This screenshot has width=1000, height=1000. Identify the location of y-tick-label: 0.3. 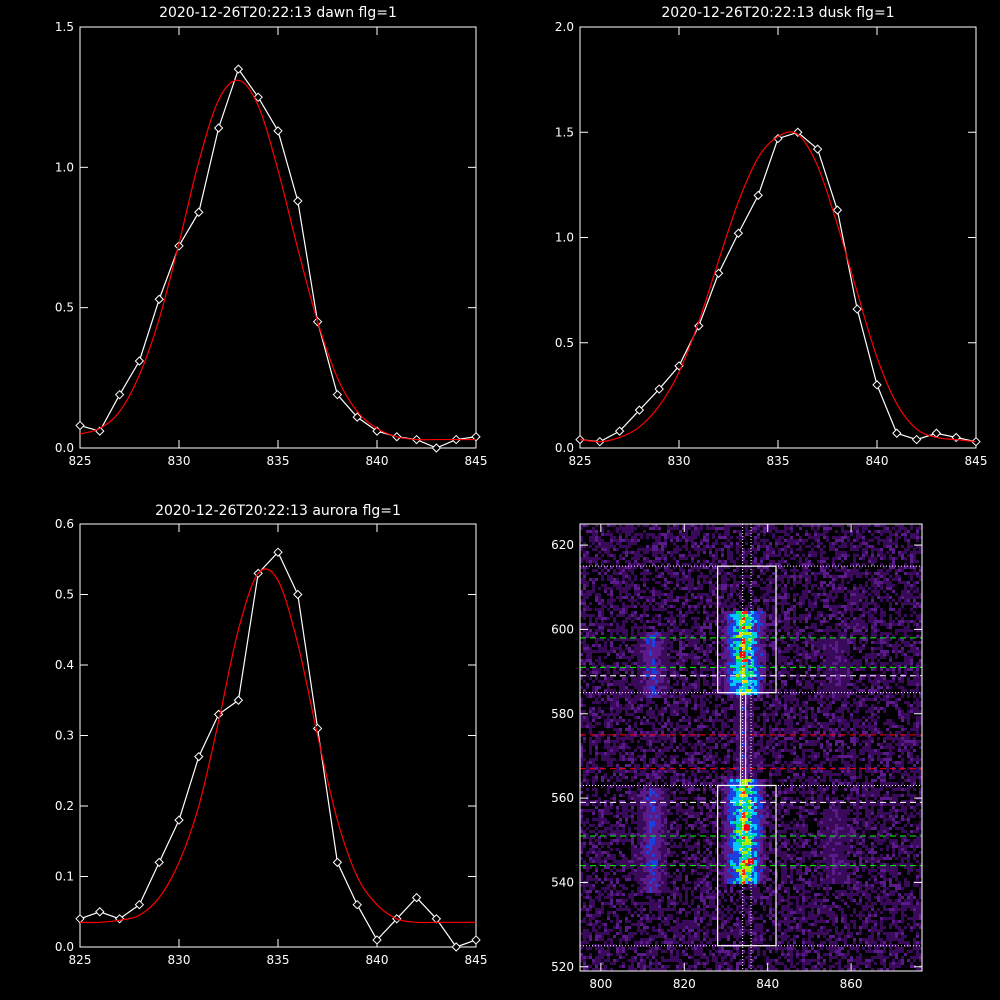
(64, 736).